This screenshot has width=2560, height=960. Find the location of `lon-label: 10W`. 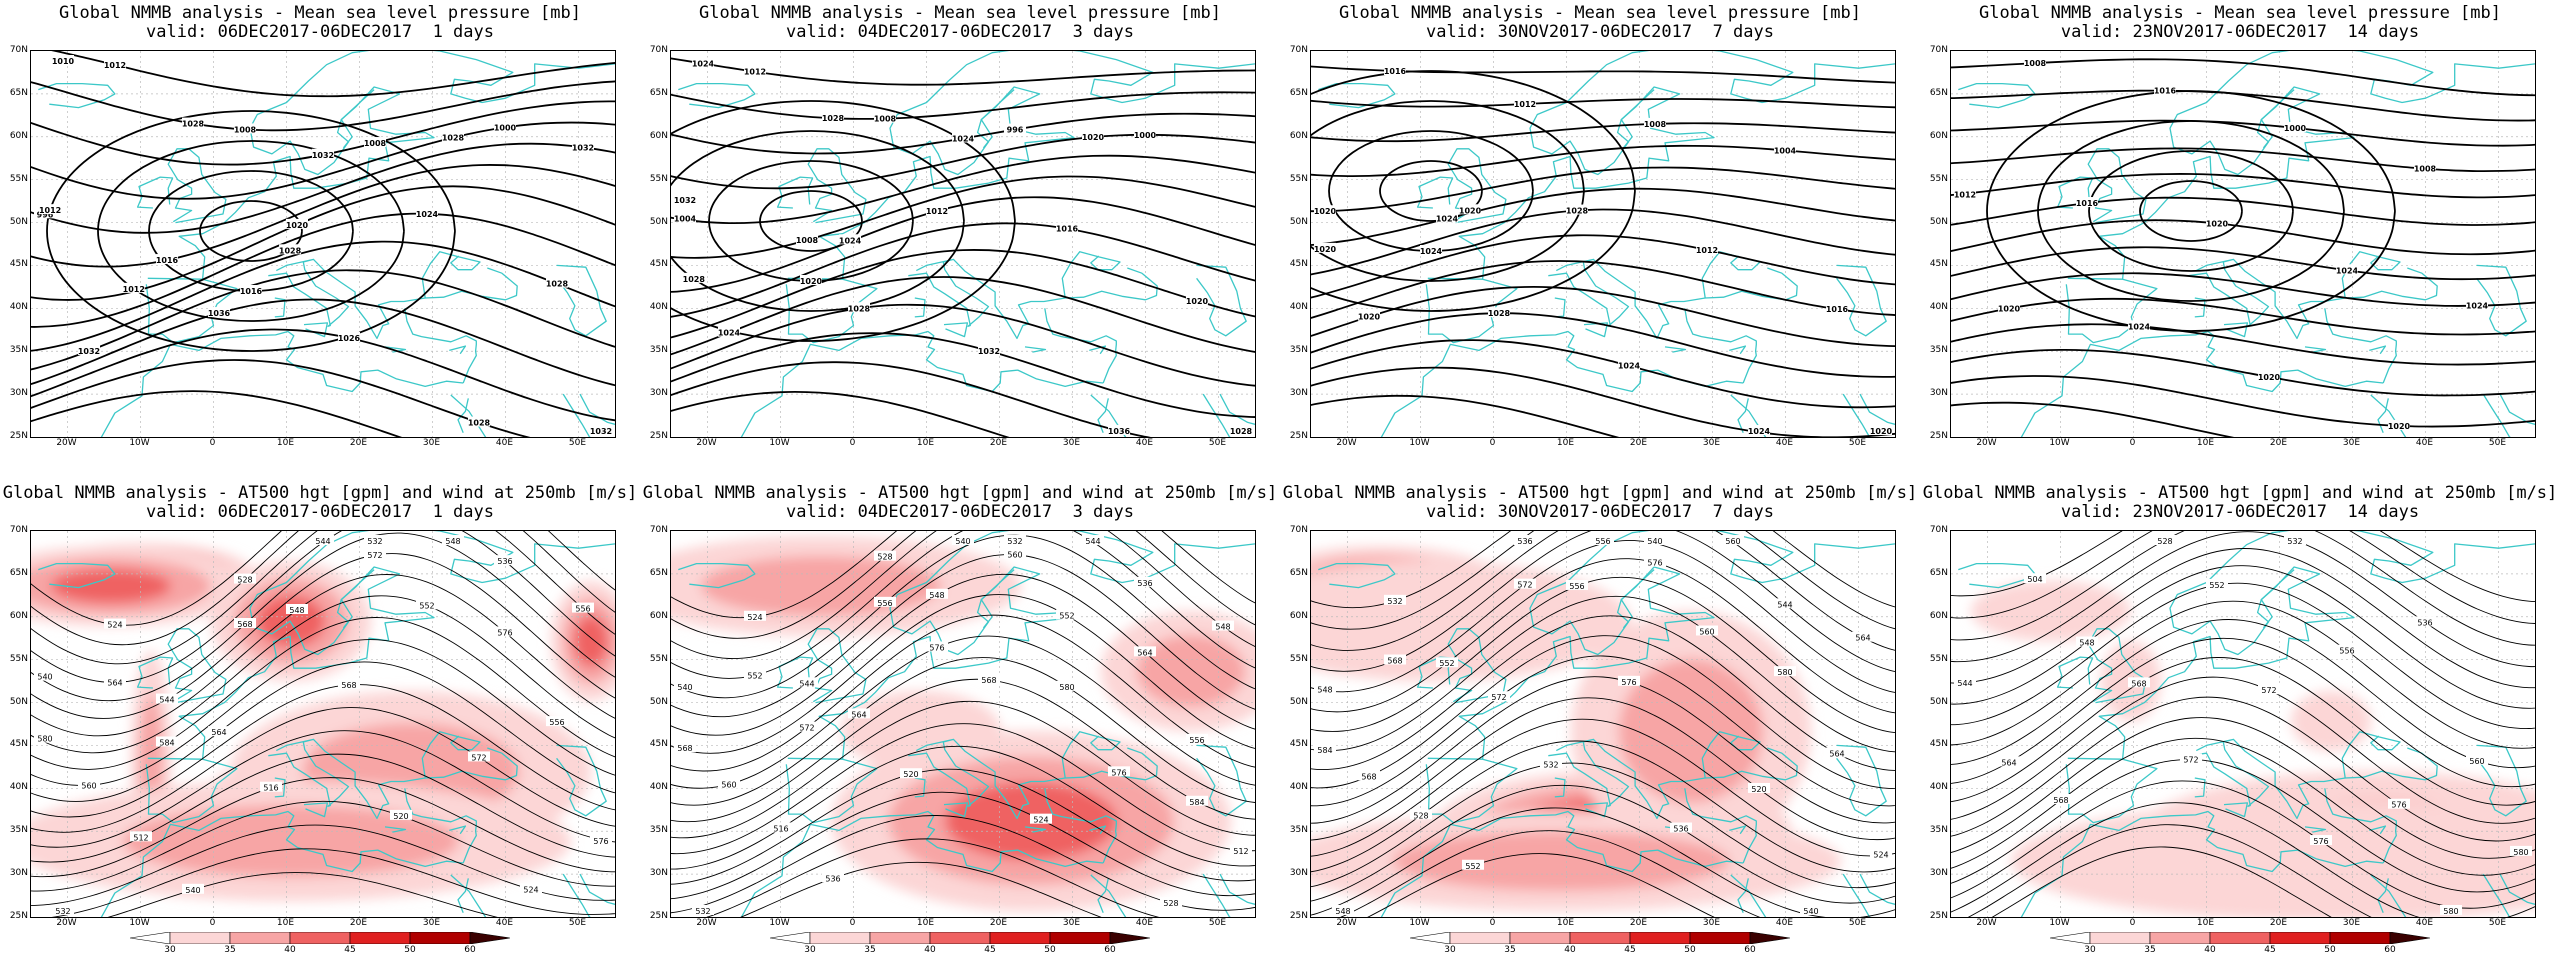

lon-label: 10W is located at coordinates (1419, 443).